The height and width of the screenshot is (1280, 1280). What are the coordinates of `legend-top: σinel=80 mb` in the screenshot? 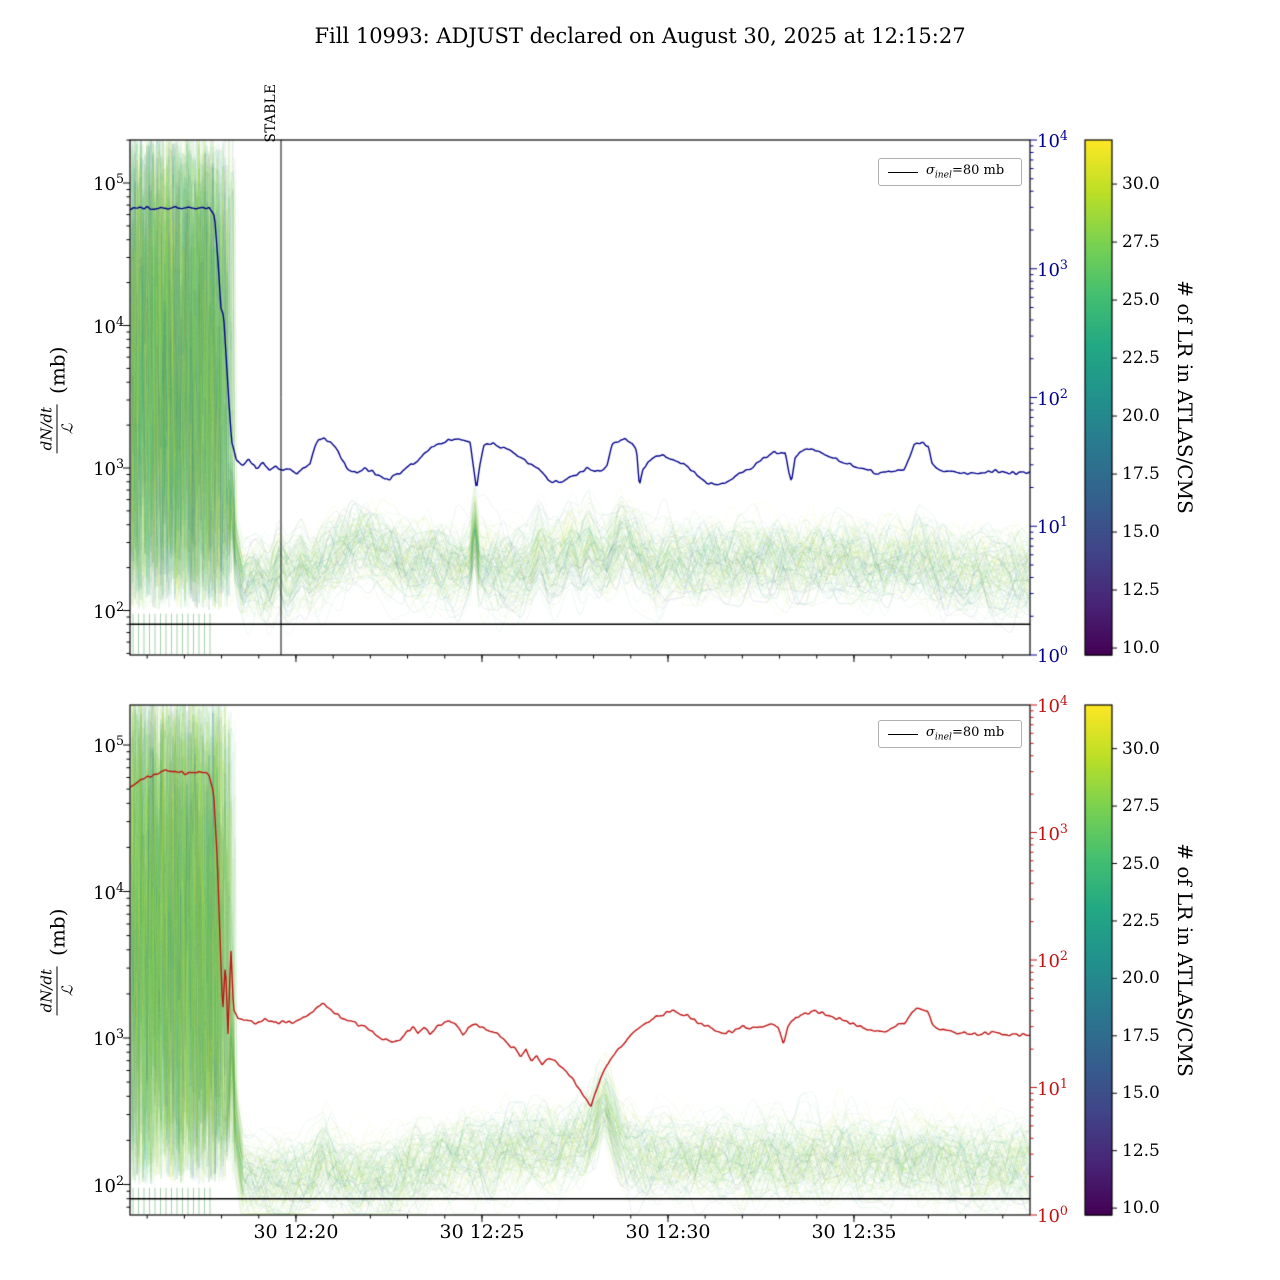 It's located at (950, 172).